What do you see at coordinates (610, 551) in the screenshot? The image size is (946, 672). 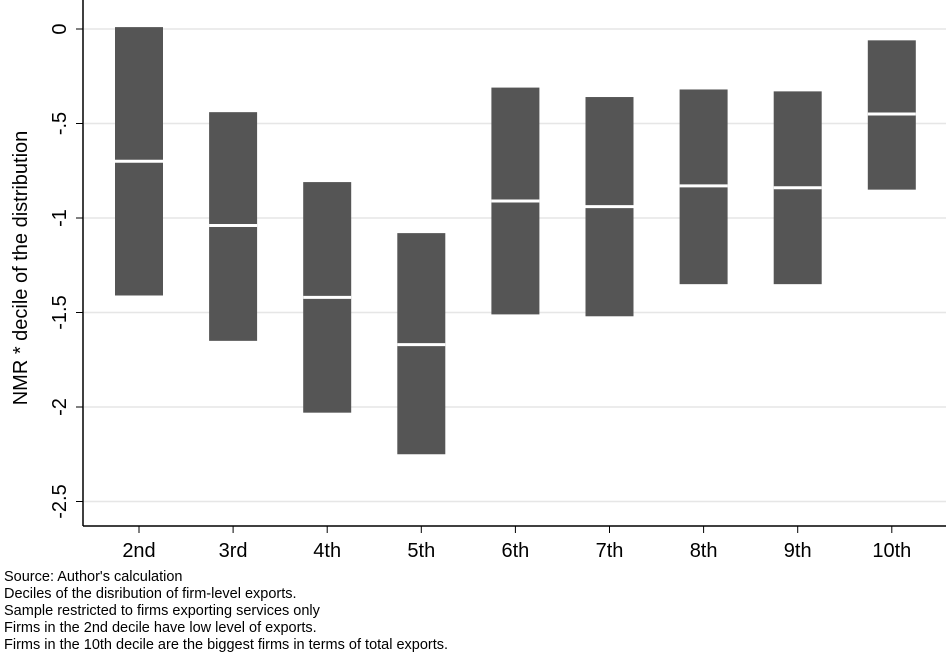 I see `x-tick-label: 7th` at bounding box center [610, 551].